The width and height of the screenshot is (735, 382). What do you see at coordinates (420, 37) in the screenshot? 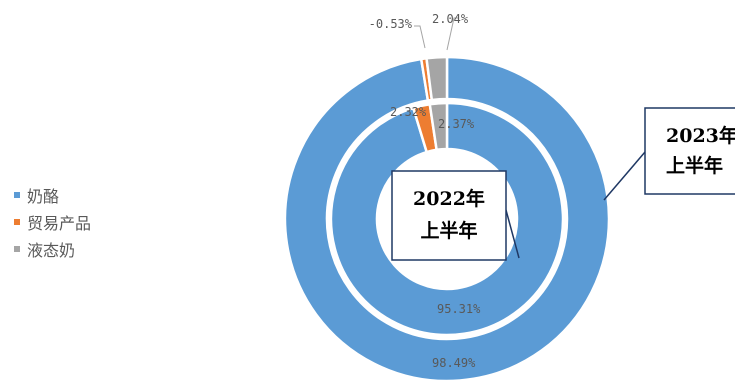
I see `leader-outer-trade` at bounding box center [420, 37].